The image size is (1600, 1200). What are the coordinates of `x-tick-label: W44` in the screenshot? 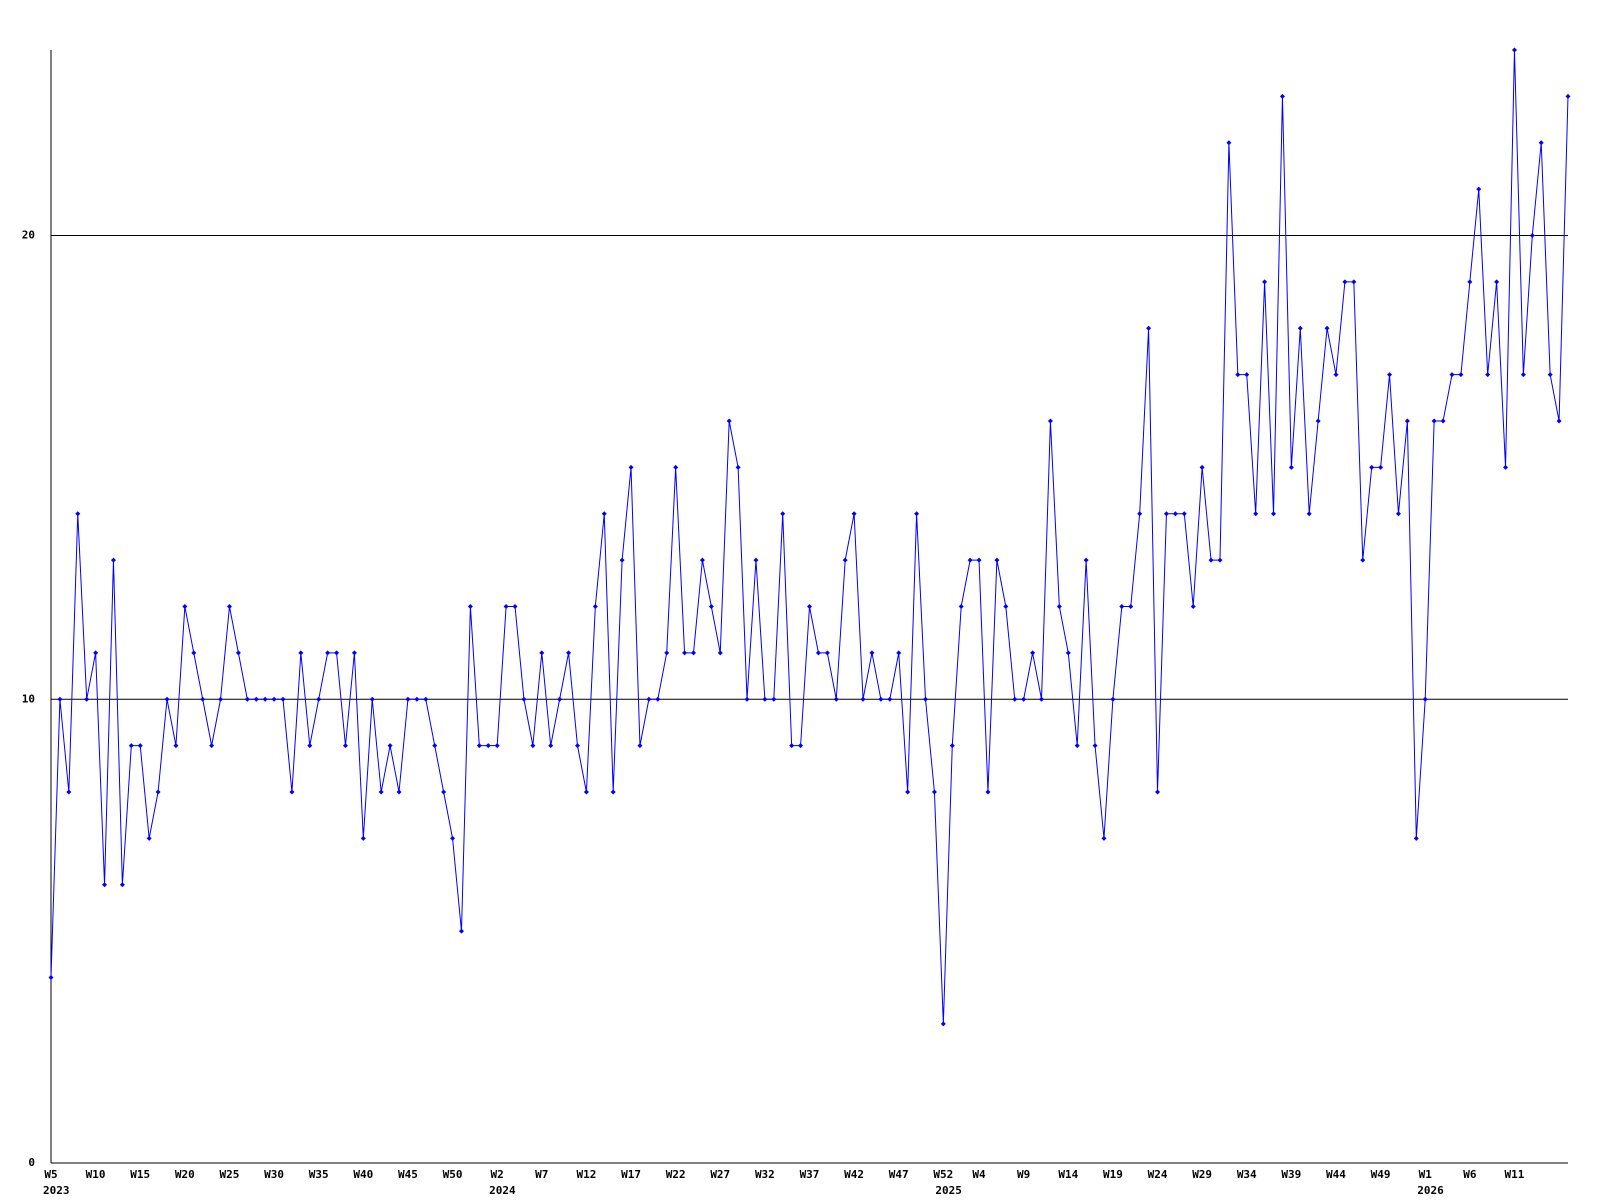 It's located at (1336, 1174).